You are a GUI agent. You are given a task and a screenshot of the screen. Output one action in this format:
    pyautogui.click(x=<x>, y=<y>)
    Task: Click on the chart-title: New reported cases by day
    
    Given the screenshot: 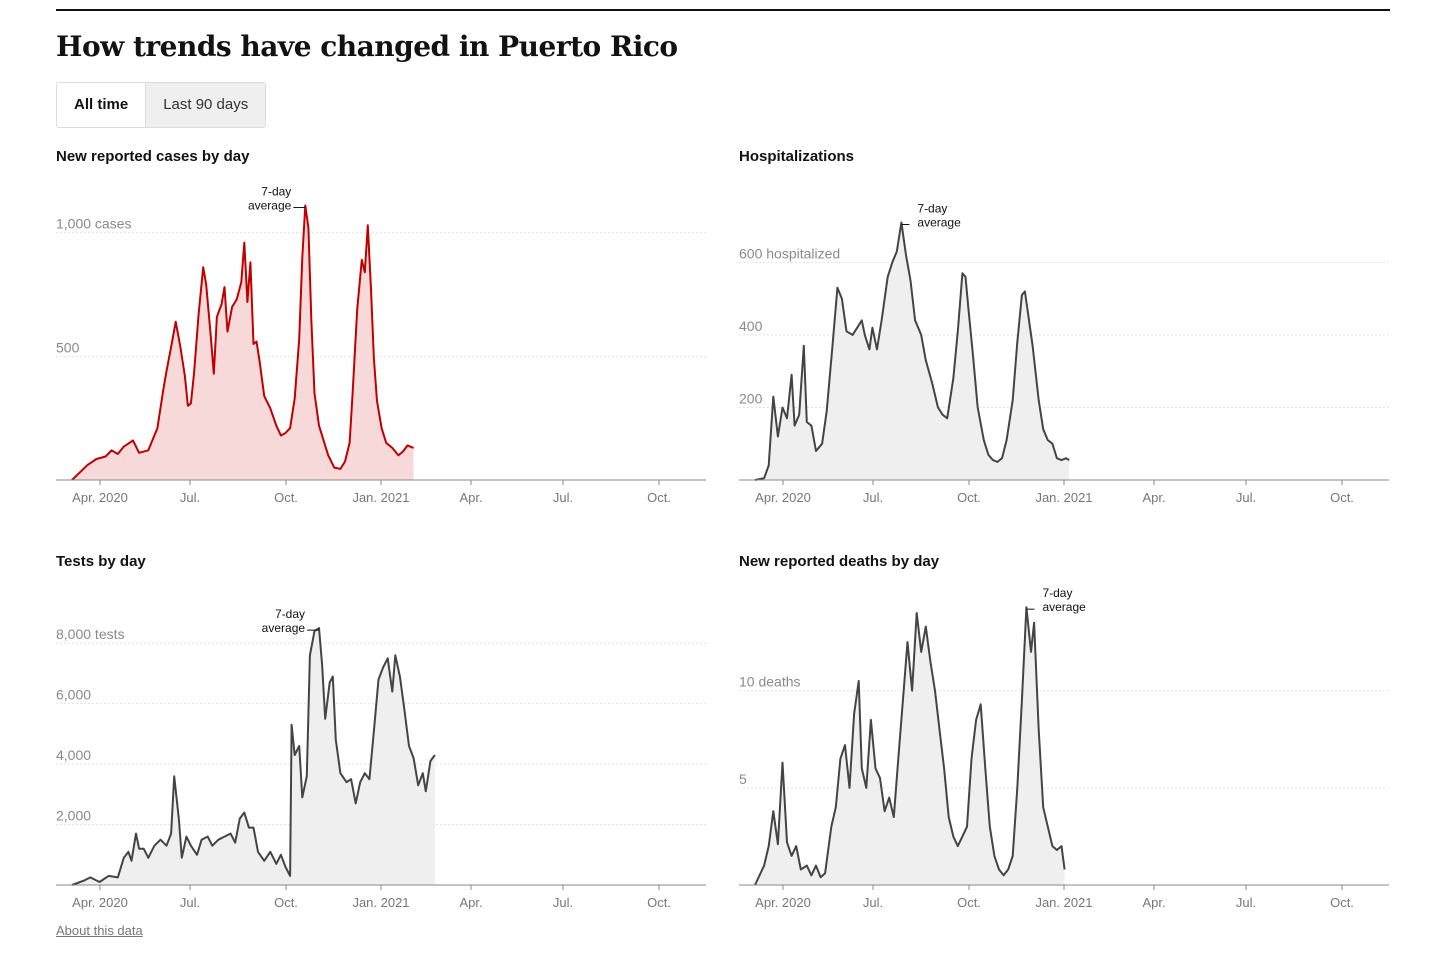 What is the action you would take?
    pyautogui.click(x=153, y=156)
    